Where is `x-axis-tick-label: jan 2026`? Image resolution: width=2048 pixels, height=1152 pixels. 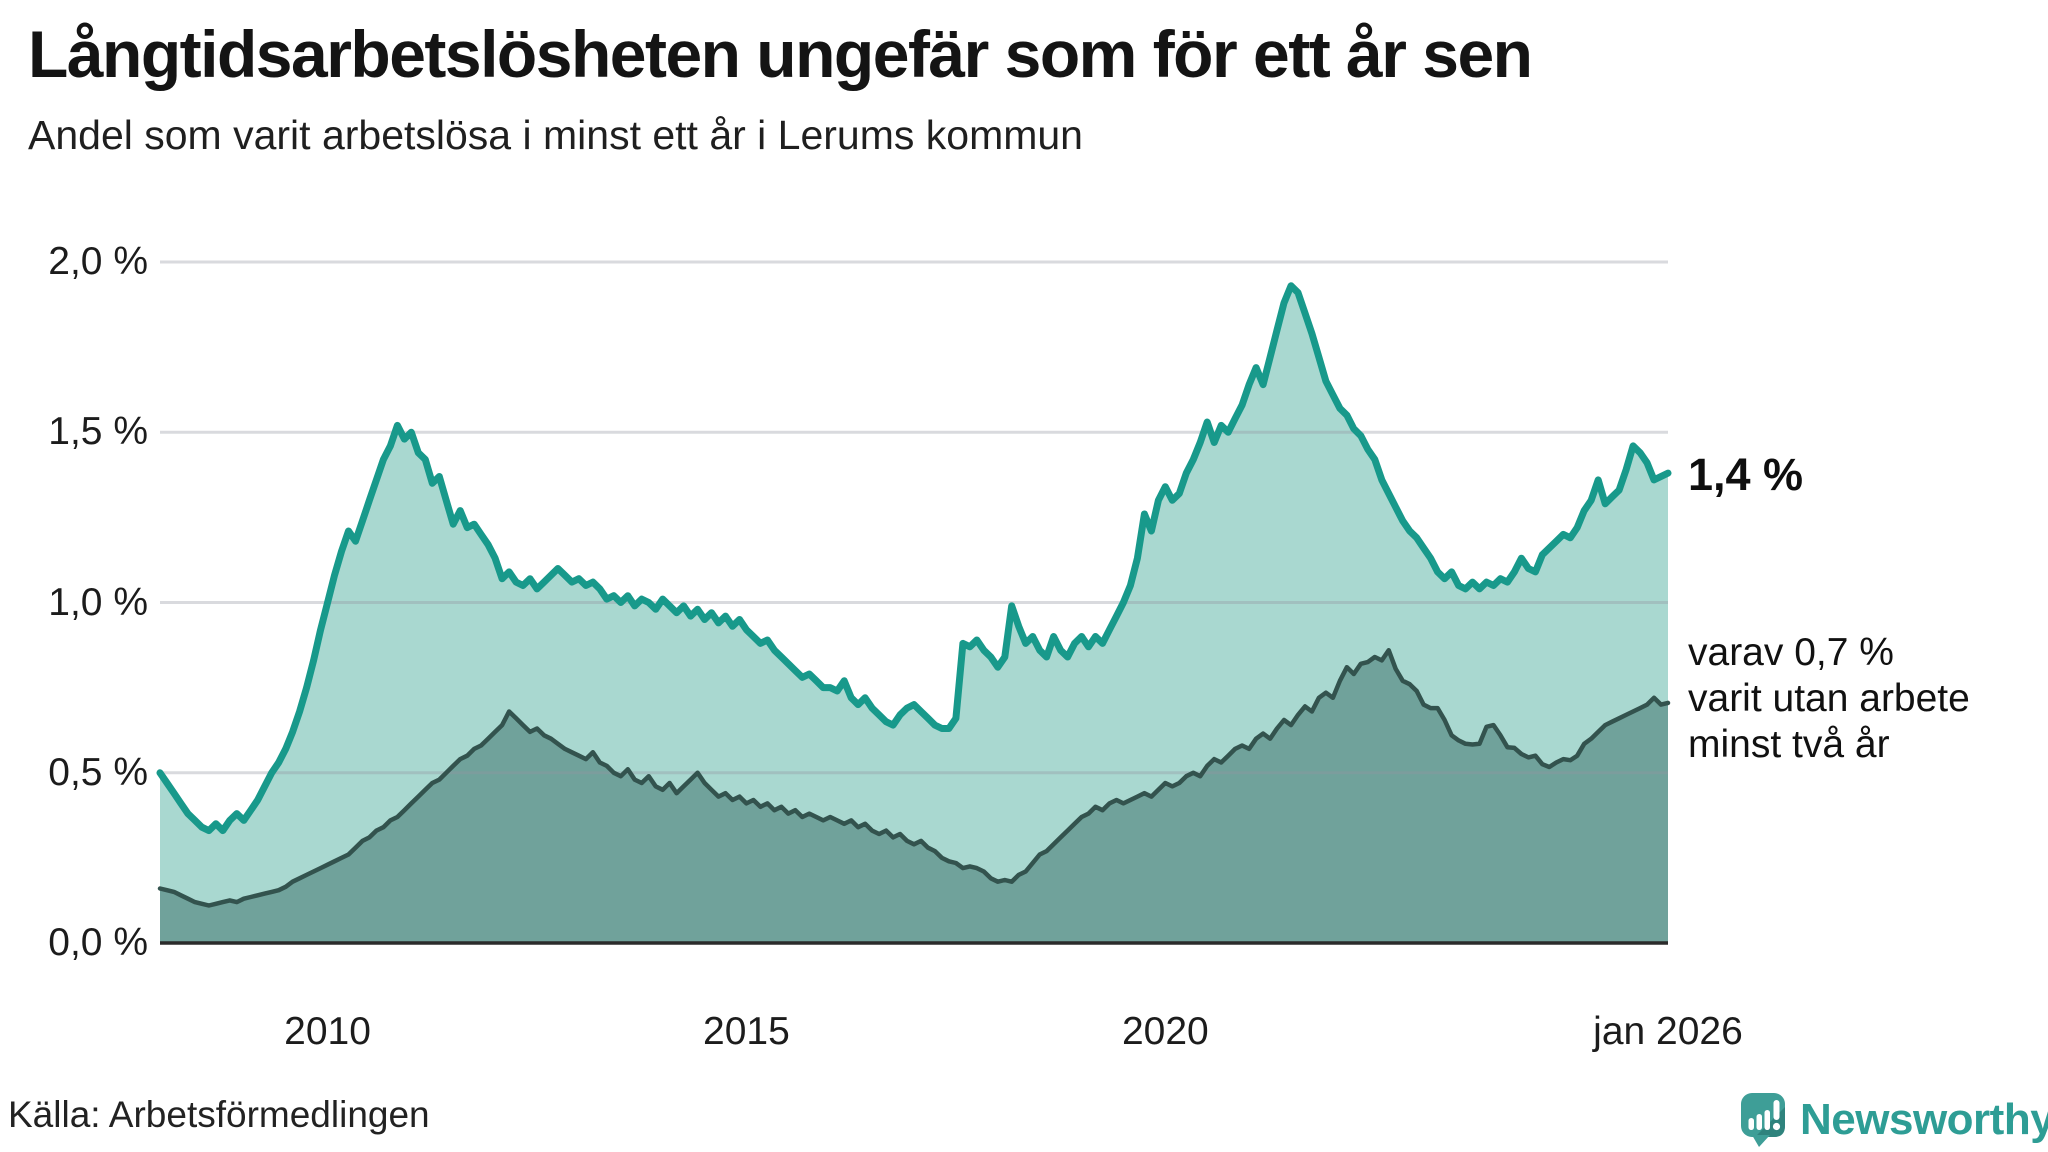
x-axis-tick-label: jan 2026 is located at coordinates (1668, 1031).